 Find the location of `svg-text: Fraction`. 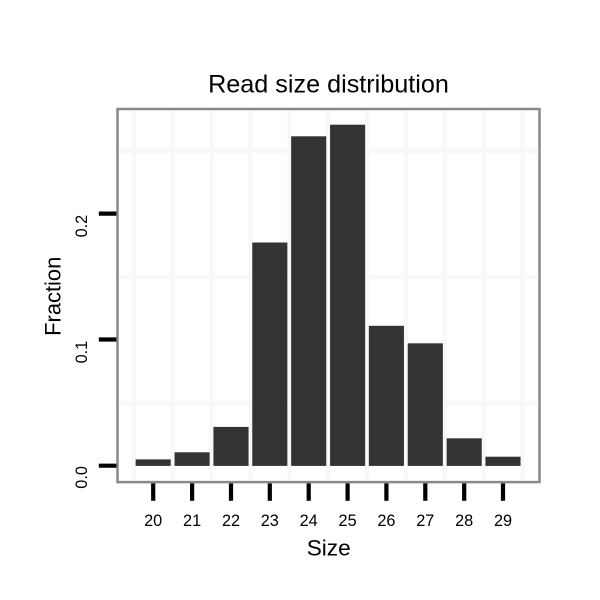

svg-text: Fraction is located at coordinates (53, 296).